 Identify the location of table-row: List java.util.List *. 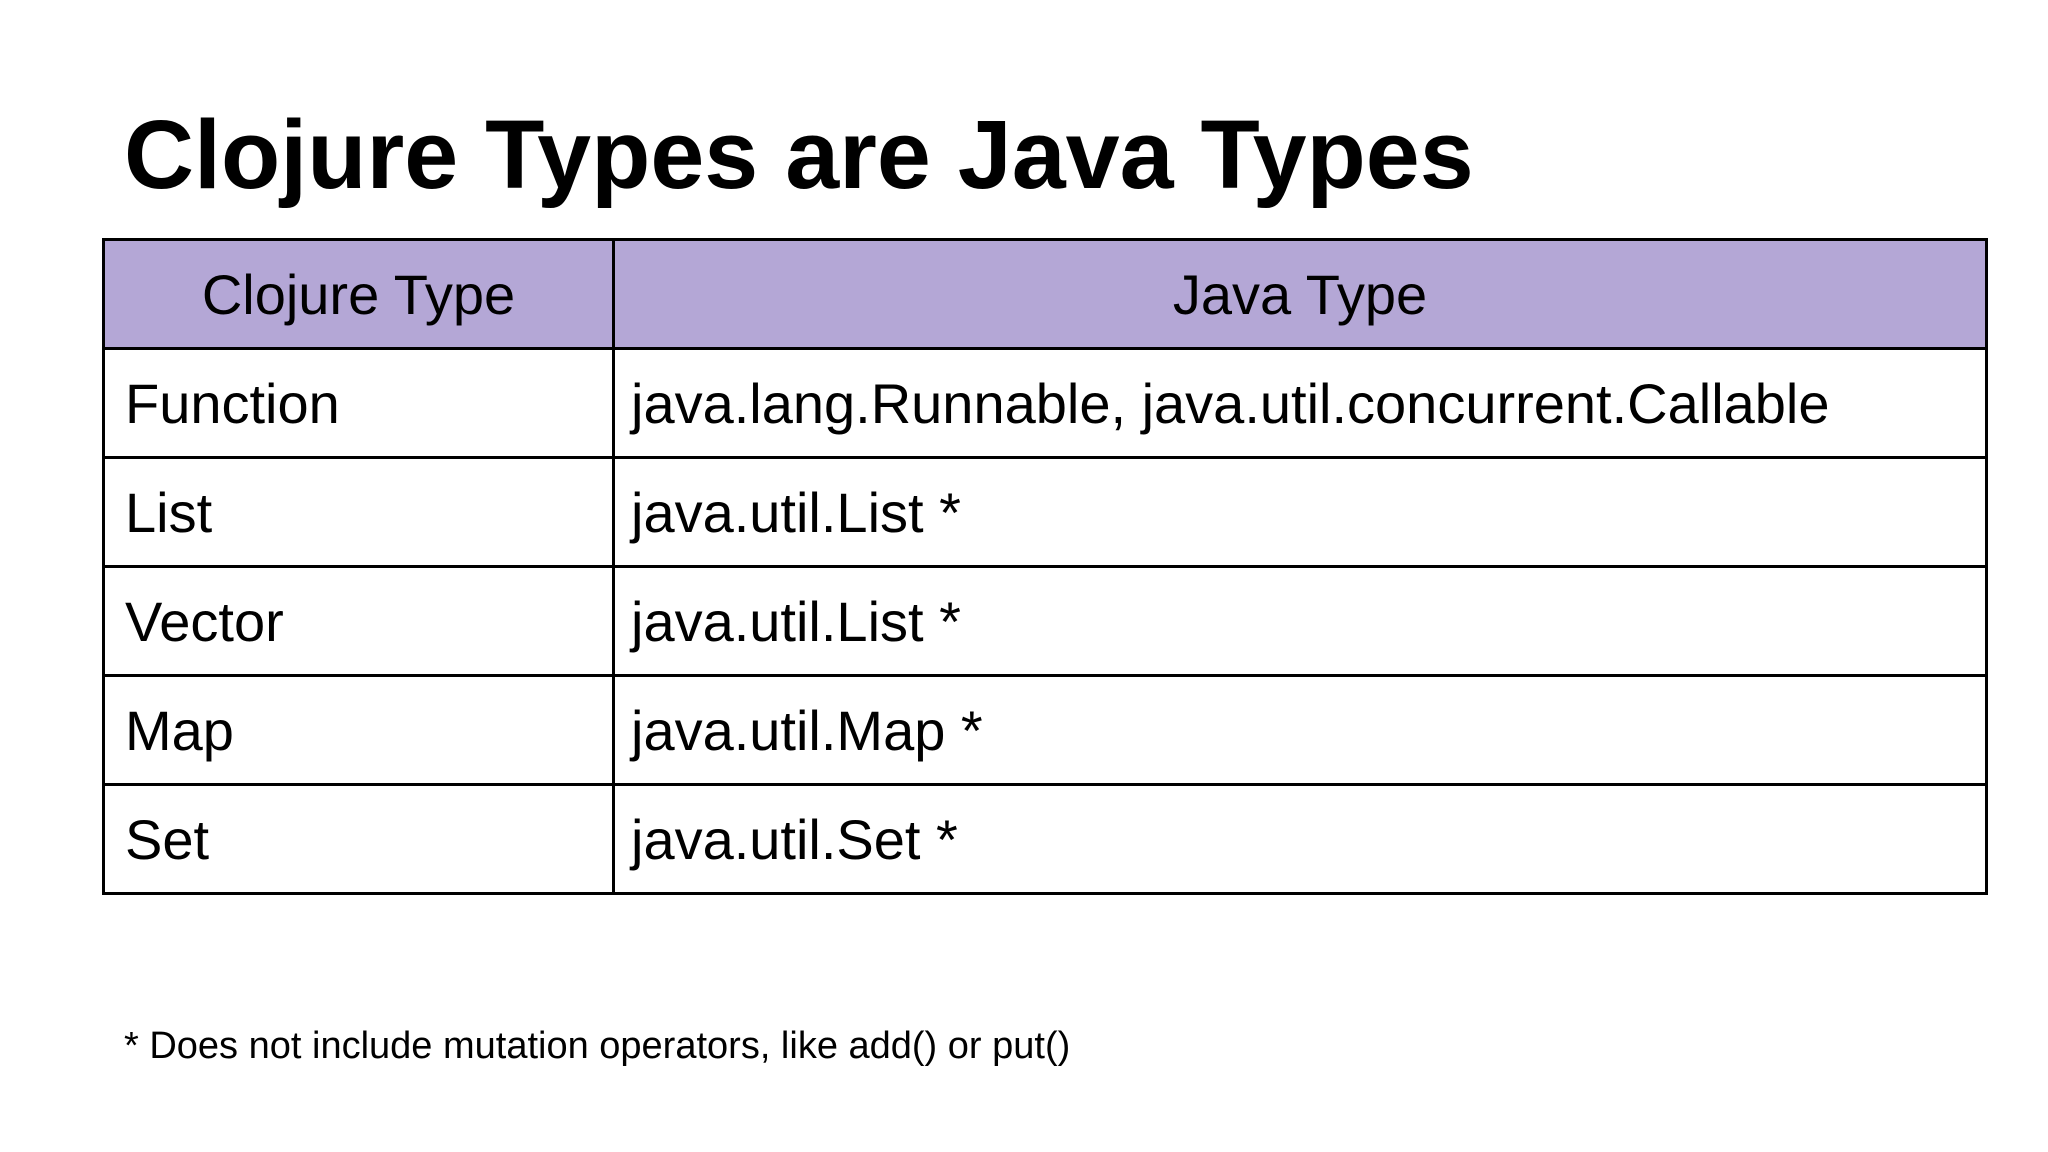
(1045, 512).